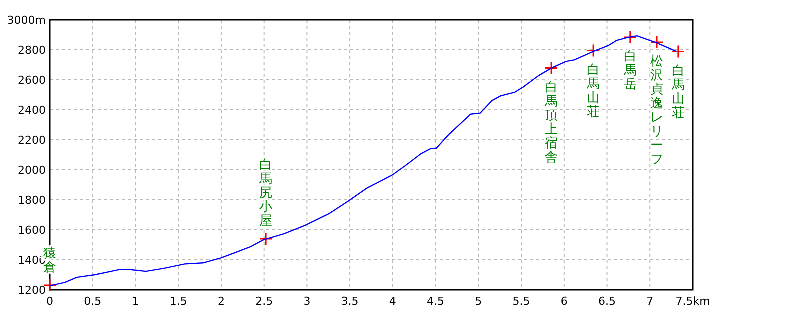 Image resolution: width=800 pixels, height=320 pixels. I want to click on annotation: 白馬尻小屋, so click(265, 193).